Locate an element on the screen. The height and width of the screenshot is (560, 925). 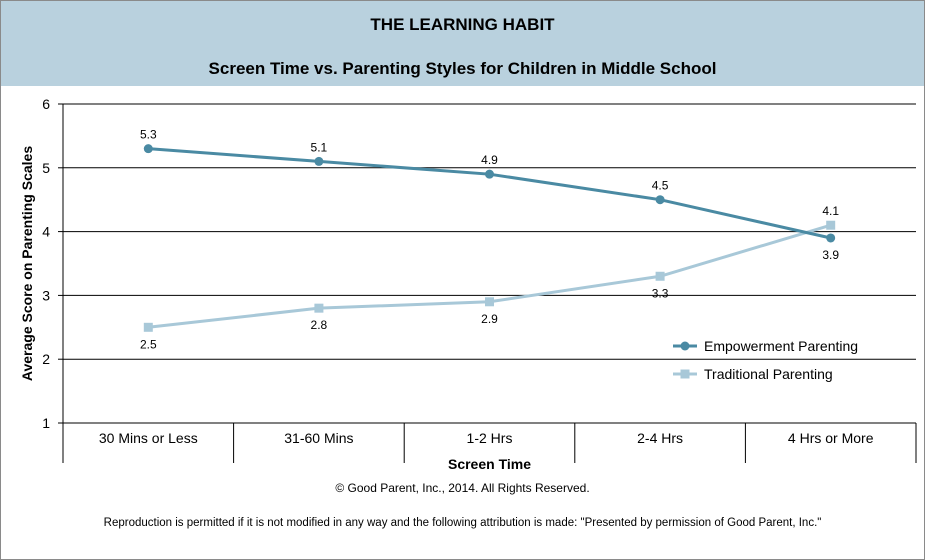
data-label: 2.9 is located at coordinates (489, 319).